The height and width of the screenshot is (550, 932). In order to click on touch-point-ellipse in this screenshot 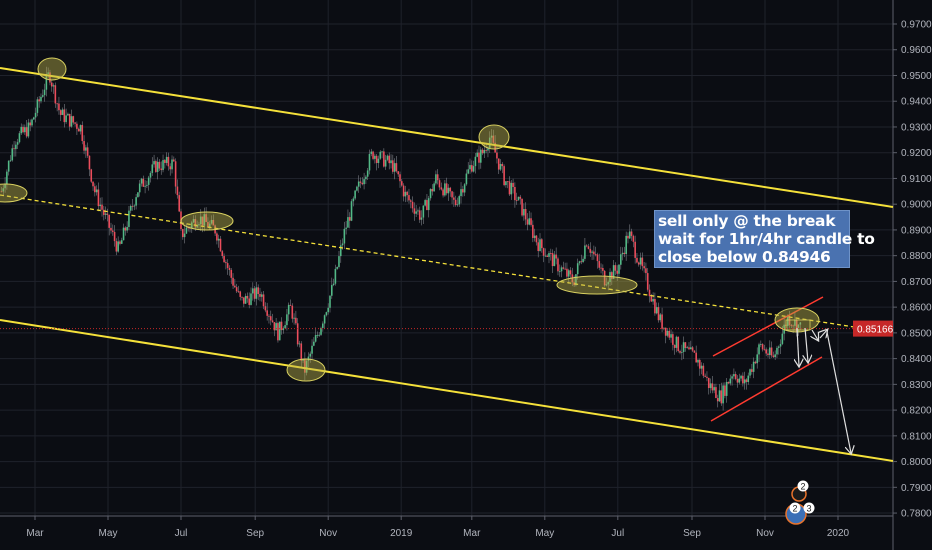, I will do `click(52, 69)`.